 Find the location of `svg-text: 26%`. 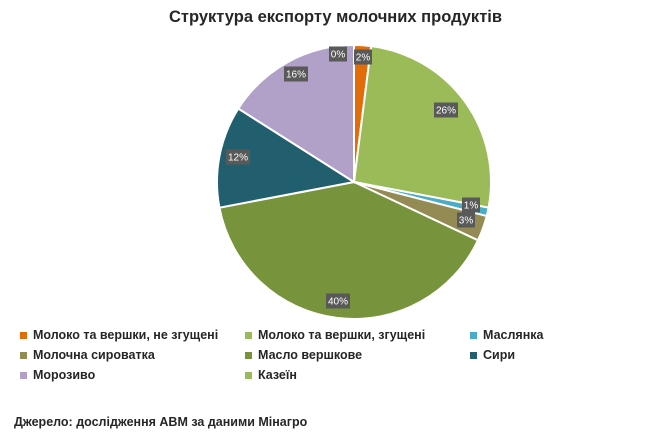

svg-text: 26% is located at coordinates (446, 111).